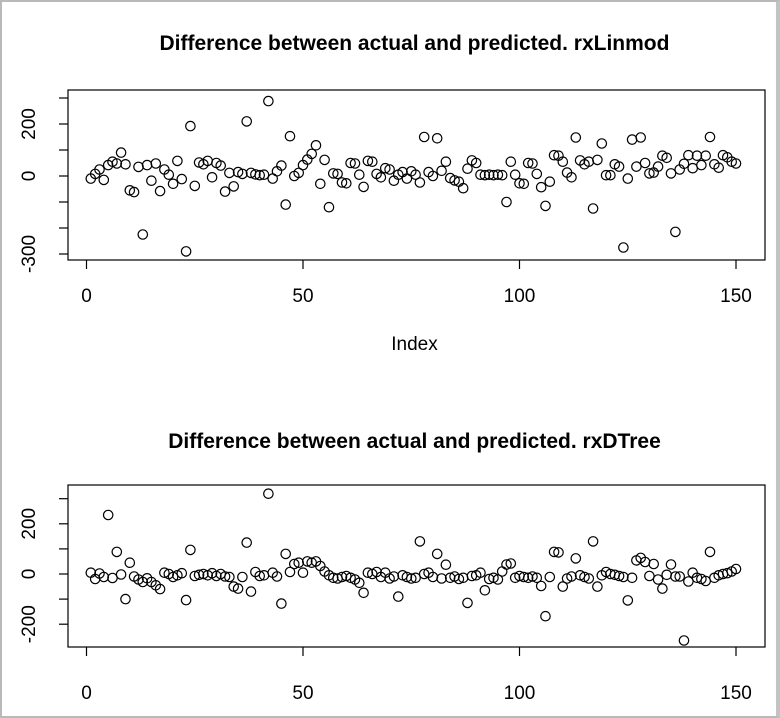 This screenshot has width=780, height=718. What do you see at coordinates (29, 624) in the screenshot?
I see `y-tick-label: -200` at bounding box center [29, 624].